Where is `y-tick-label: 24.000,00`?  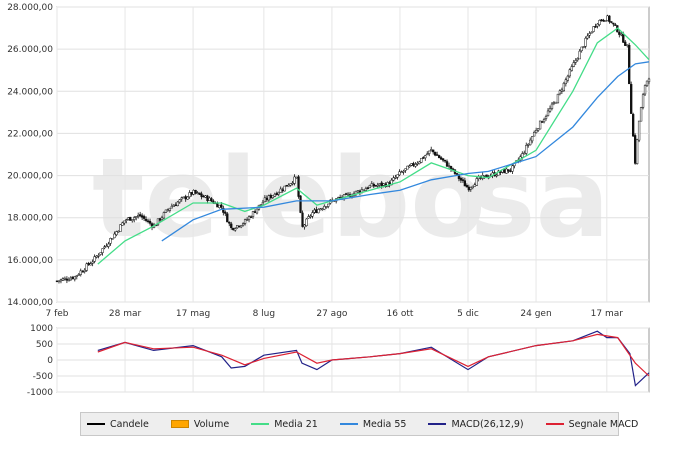
y-tick-label: 24.000,00 is located at coordinates (30, 92).